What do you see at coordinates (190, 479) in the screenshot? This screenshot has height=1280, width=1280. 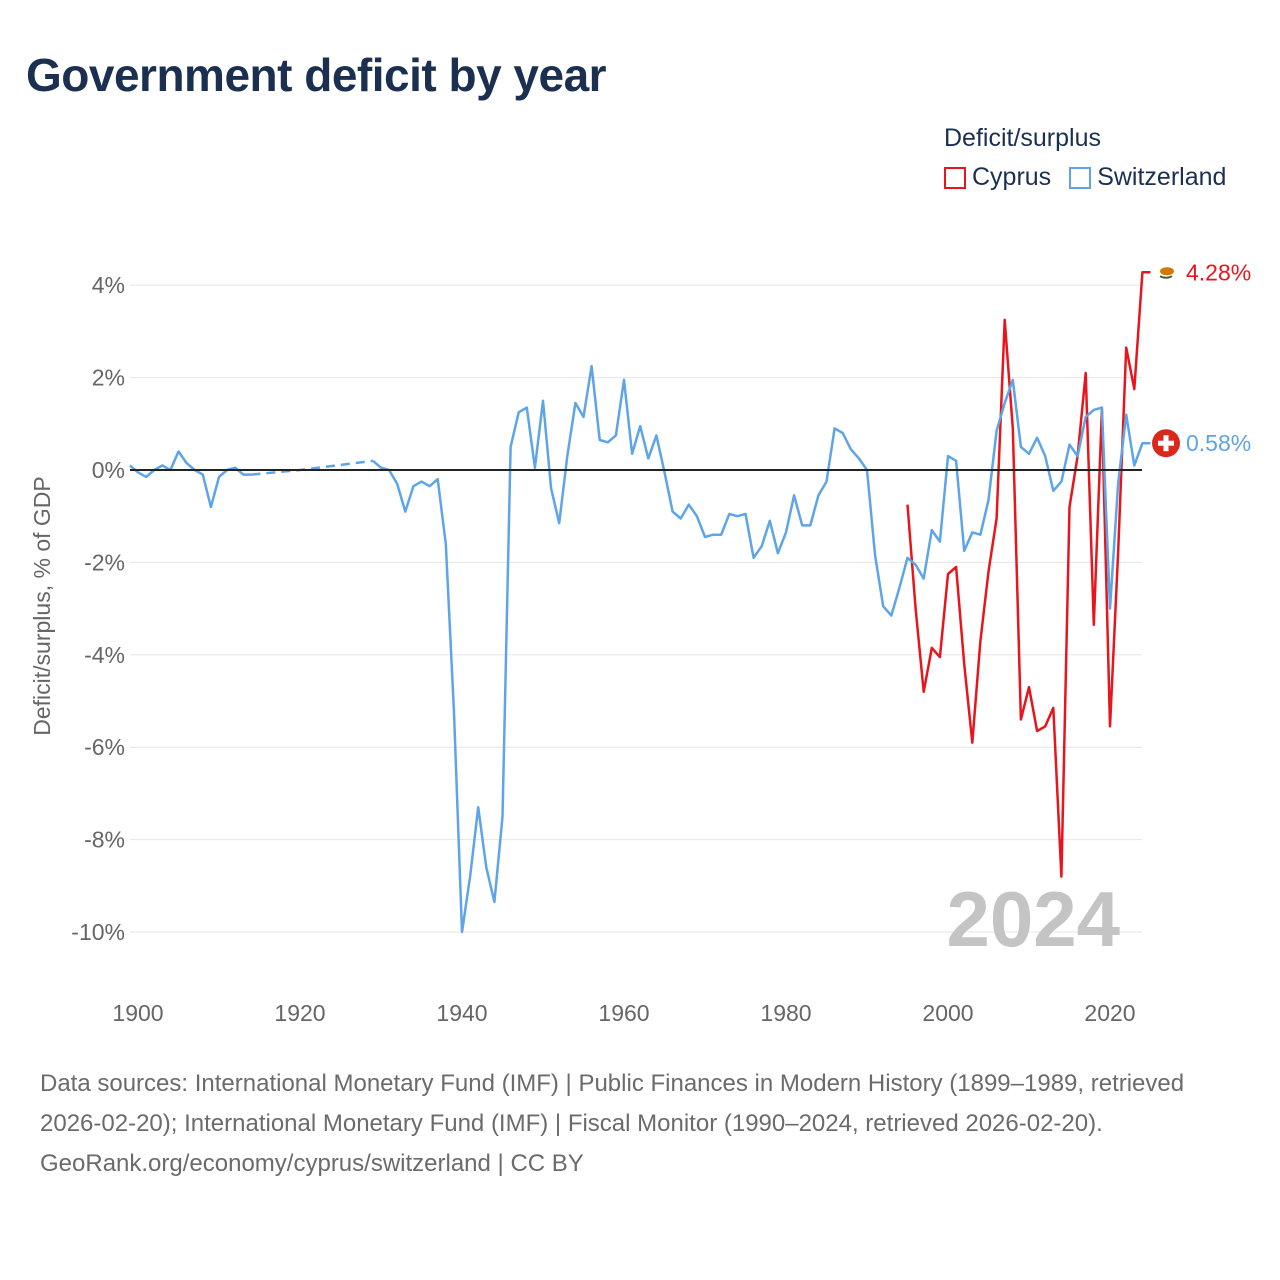 I see `series-line-switzerland` at bounding box center [190, 479].